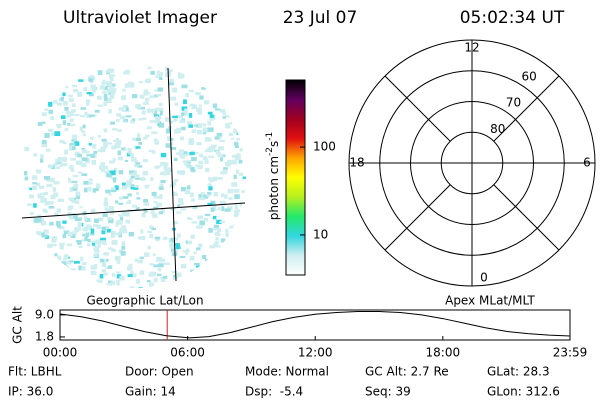 This screenshot has width=600, height=400. I want to click on y-axis-label: GC Alt, so click(18, 325).